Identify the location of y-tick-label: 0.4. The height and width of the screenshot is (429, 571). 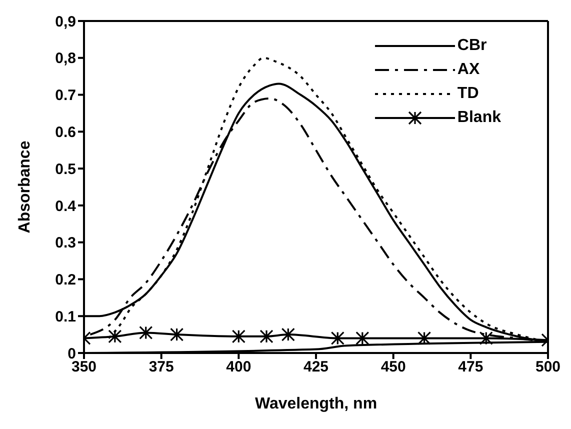
(66, 206).